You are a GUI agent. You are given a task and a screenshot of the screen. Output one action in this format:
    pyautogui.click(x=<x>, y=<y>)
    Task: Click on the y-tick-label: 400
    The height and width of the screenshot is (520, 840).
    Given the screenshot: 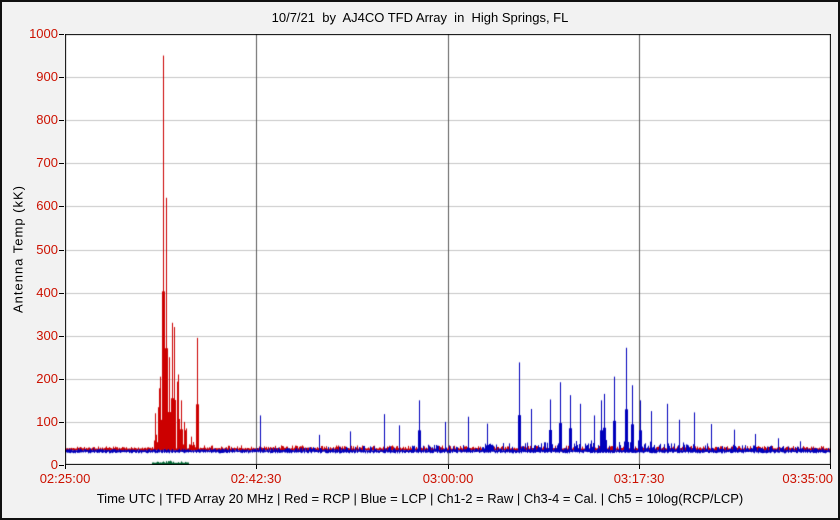 What is the action you would take?
    pyautogui.click(x=47, y=292)
    